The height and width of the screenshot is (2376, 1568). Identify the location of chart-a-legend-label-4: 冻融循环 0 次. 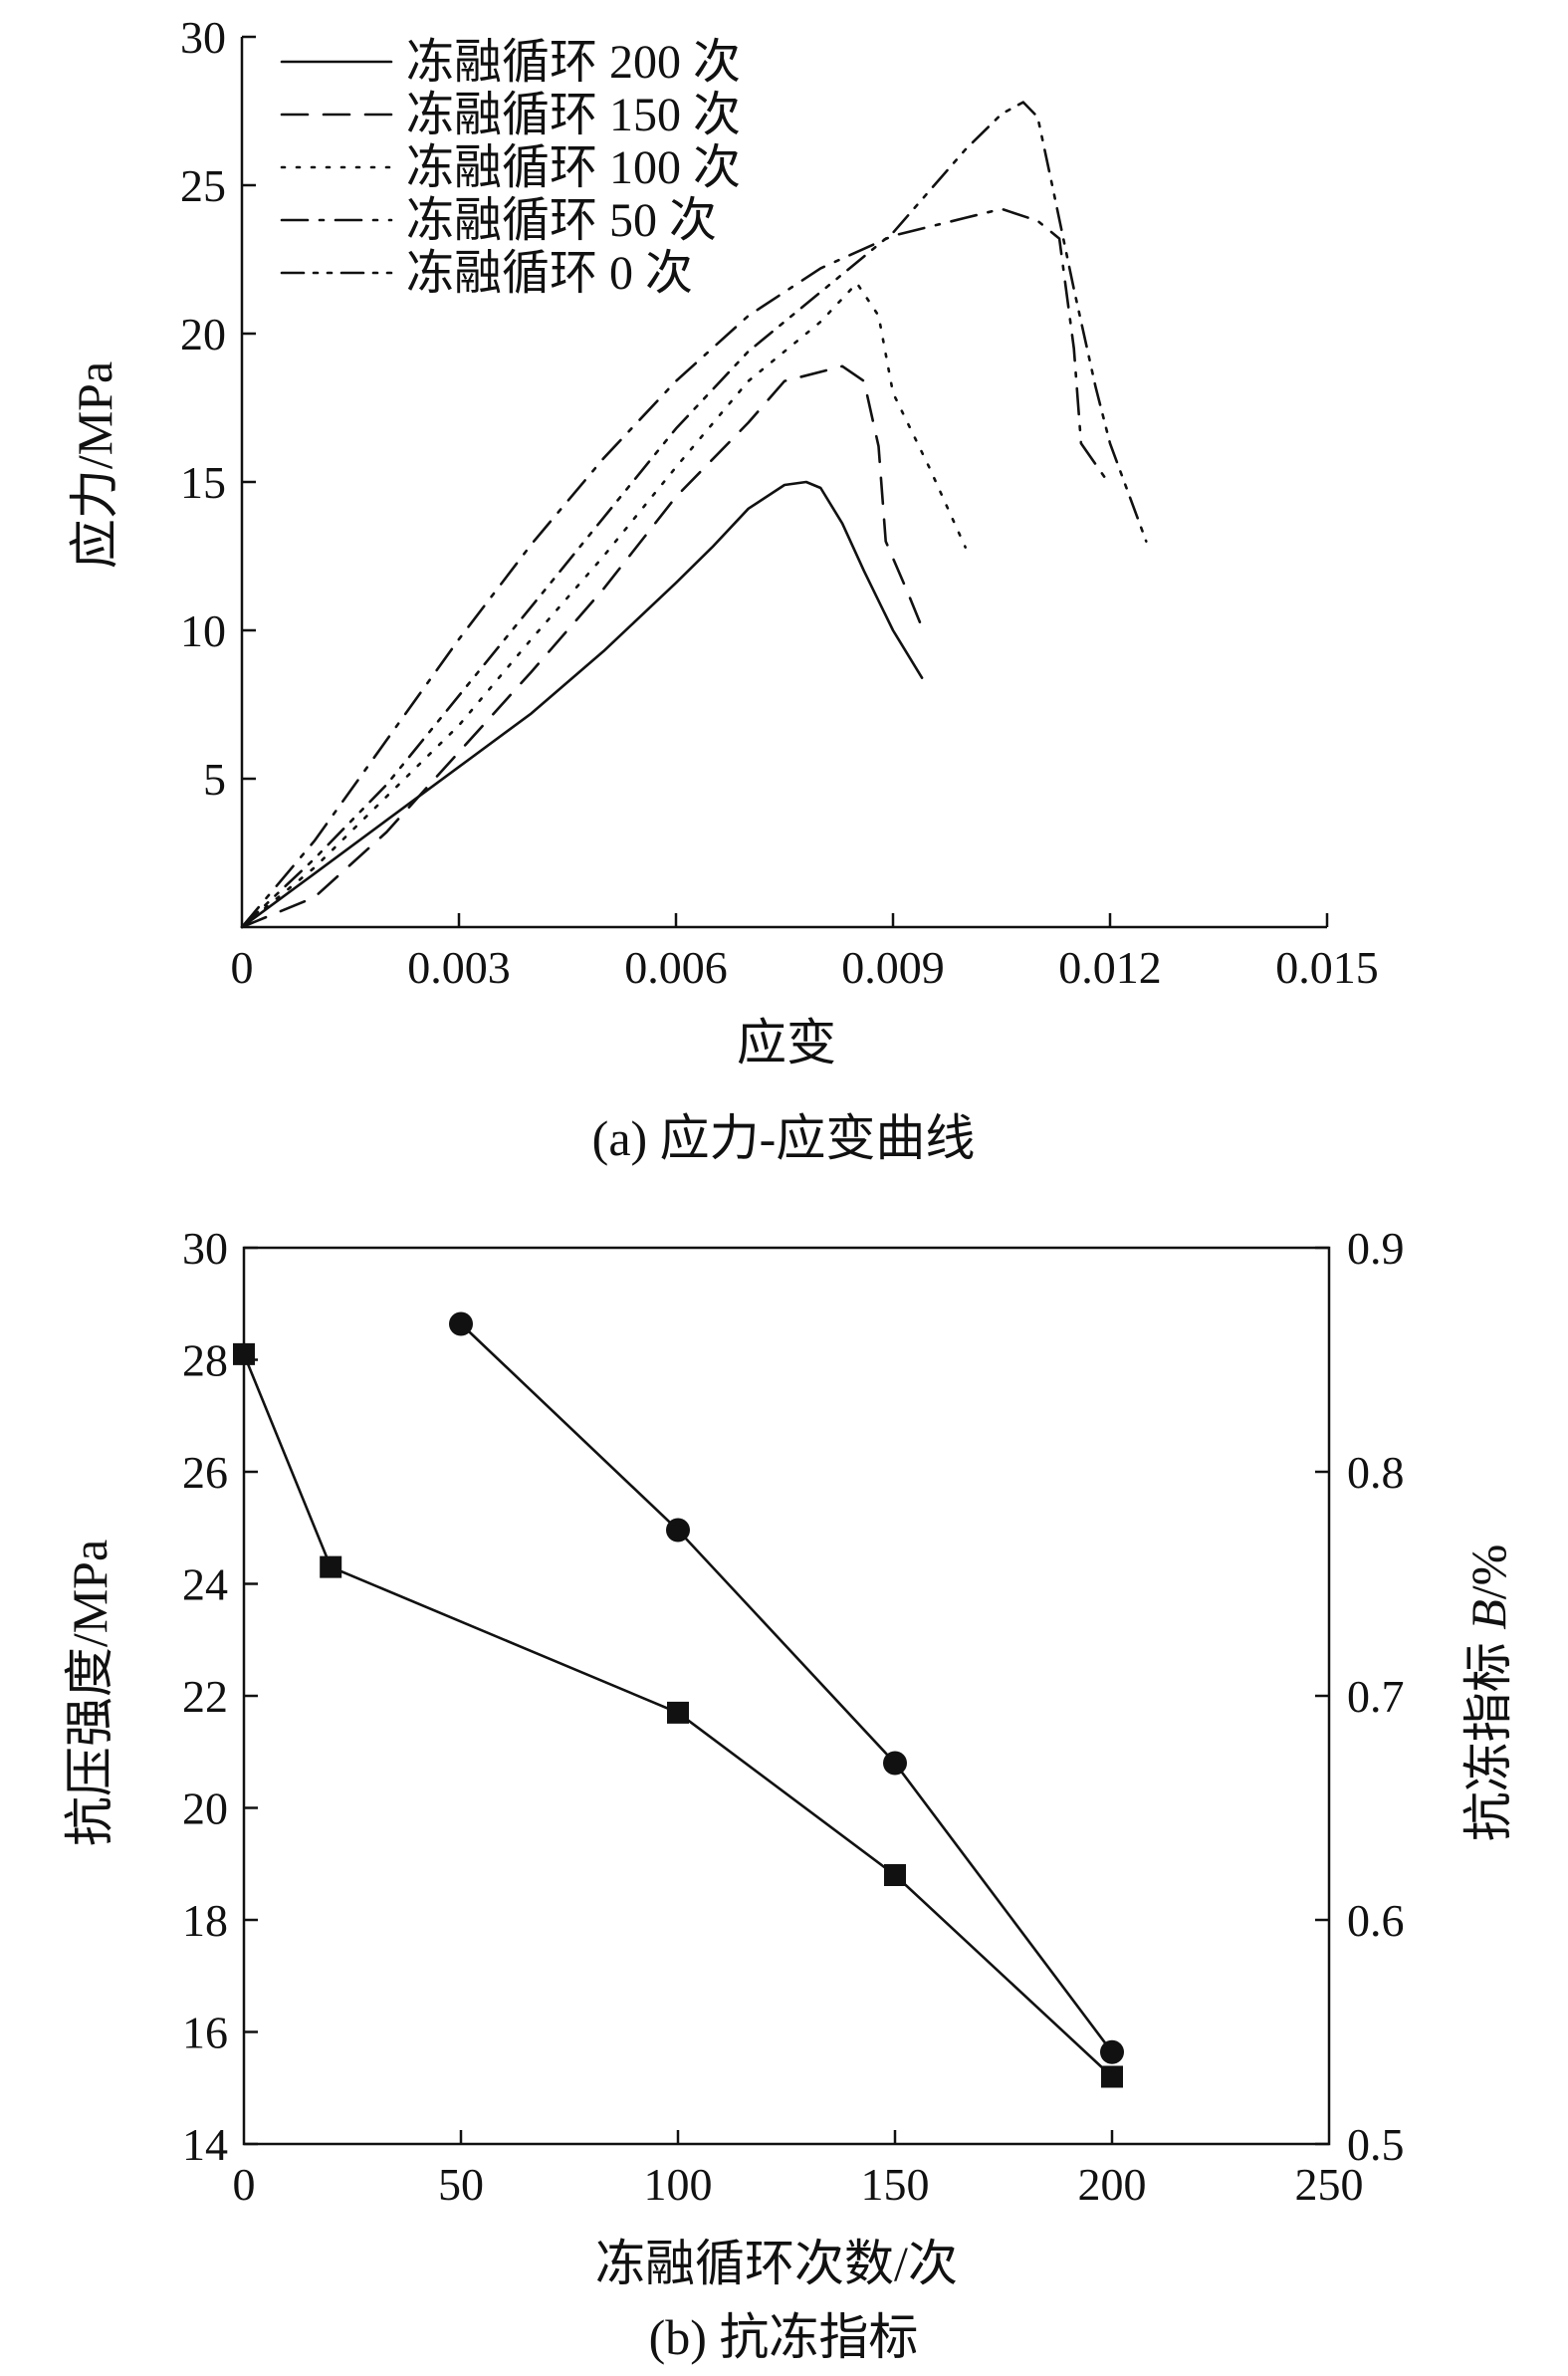
(549, 273).